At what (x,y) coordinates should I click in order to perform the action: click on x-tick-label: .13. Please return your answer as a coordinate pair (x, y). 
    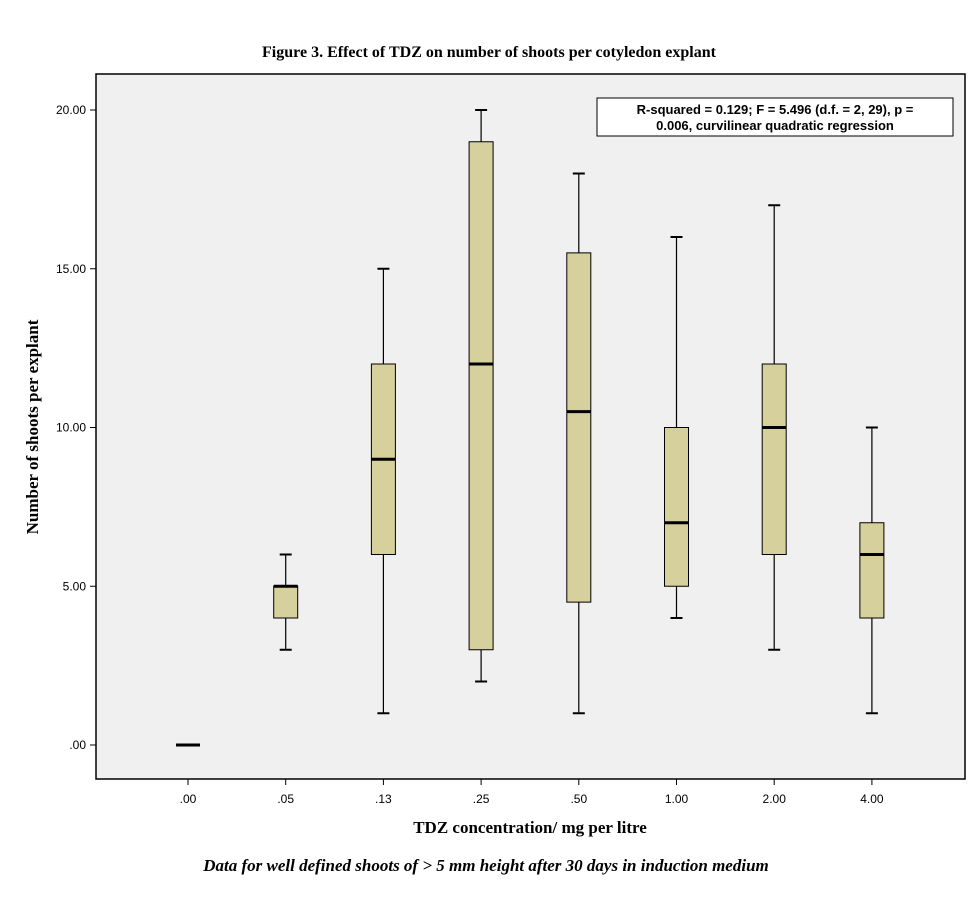
    Looking at the image, I should click on (383, 799).